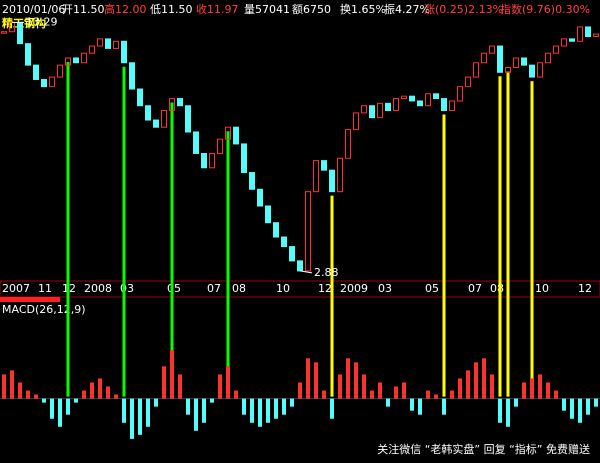 The width and height of the screenshot is (600, 463). Describe the element at coordinates (33, 9) in the screenshot. I see `date: 2010/01/06` at that location.